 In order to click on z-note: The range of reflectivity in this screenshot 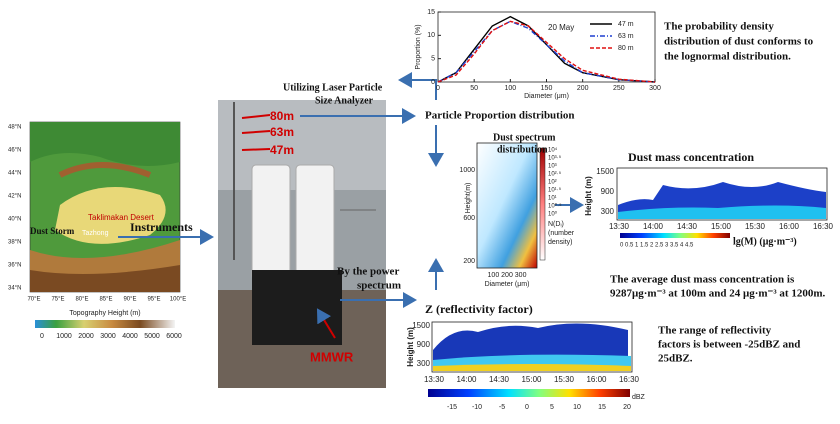, I will do `click(715, 331)`.